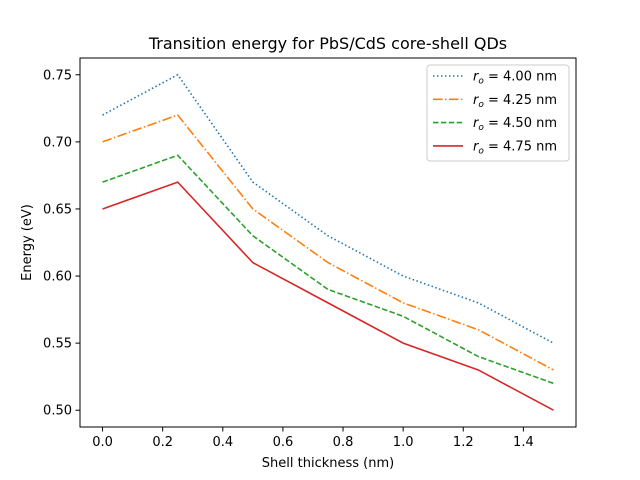 Image resolution: width=640 pixels, height=480 pixels. I want to click on x-tick-label: 1.4, so click(523, 442).